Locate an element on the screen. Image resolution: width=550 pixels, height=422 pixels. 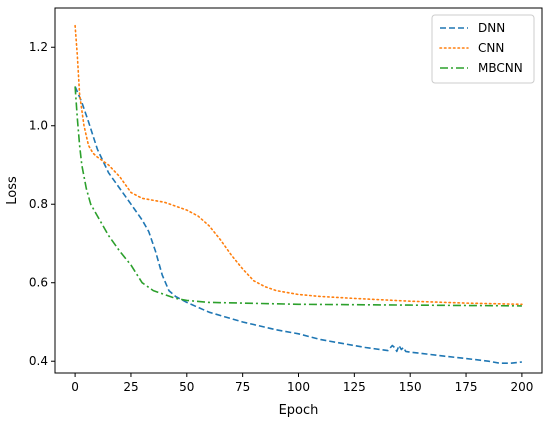
legend-box is located at coordinates (483, 49).